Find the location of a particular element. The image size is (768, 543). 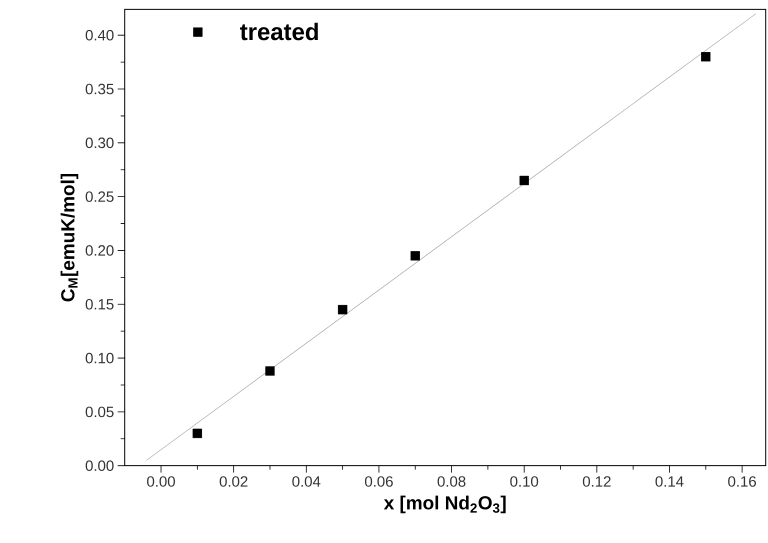

x-tick-label: 0.16 is located at coordinates (742, 481).